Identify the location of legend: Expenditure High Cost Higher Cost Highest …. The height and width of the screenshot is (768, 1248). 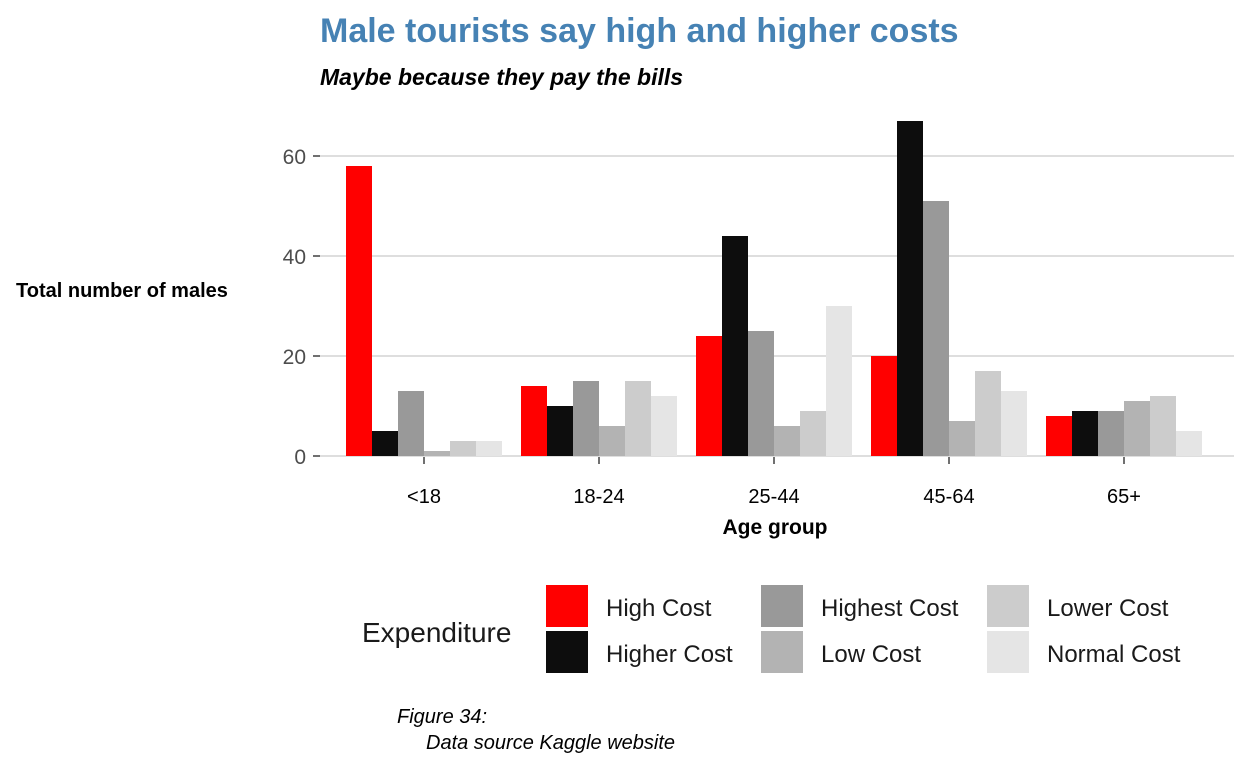
(771, 629).